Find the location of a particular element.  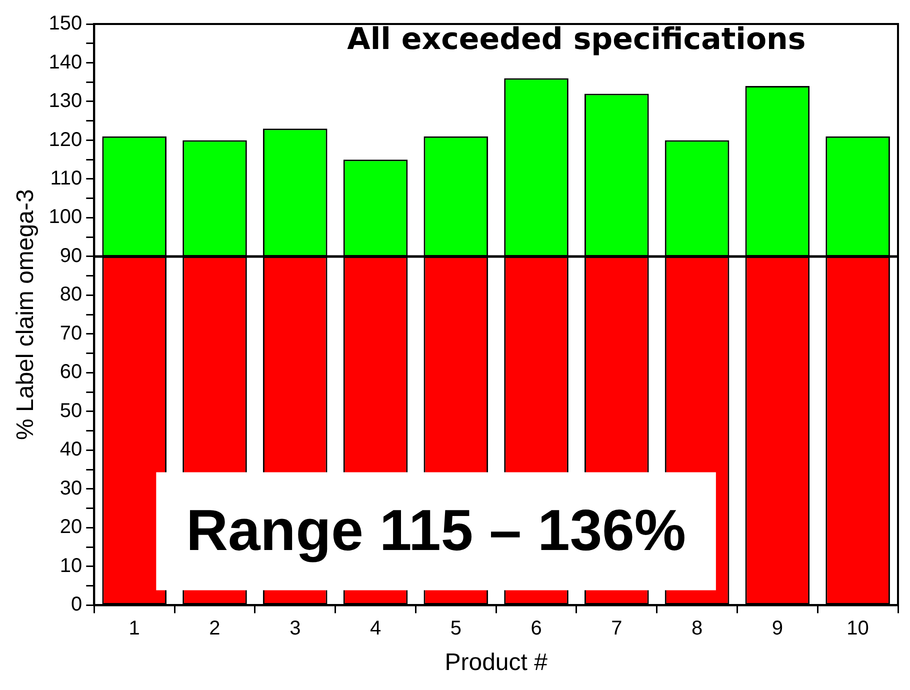

x-tick-label: 8 is located at coordinates (697, 629).